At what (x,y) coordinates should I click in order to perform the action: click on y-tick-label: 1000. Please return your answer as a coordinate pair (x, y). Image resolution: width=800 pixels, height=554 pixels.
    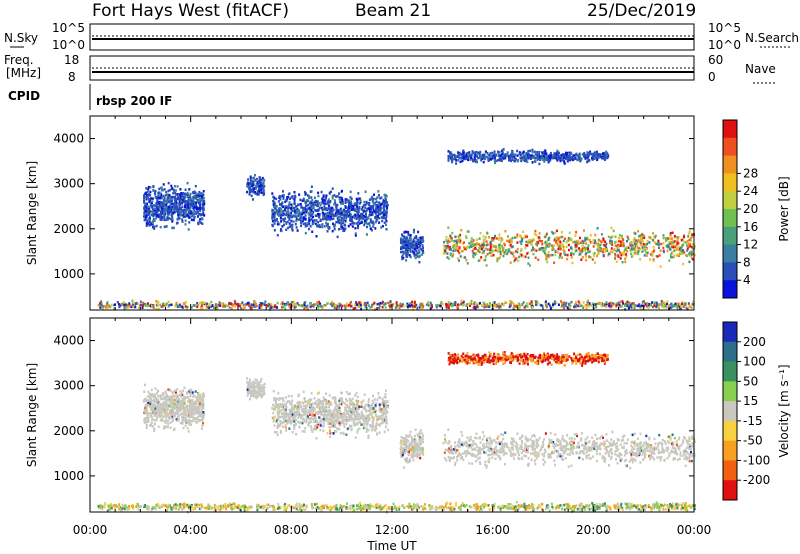
    Looking at the image, I should click on (68, 274).